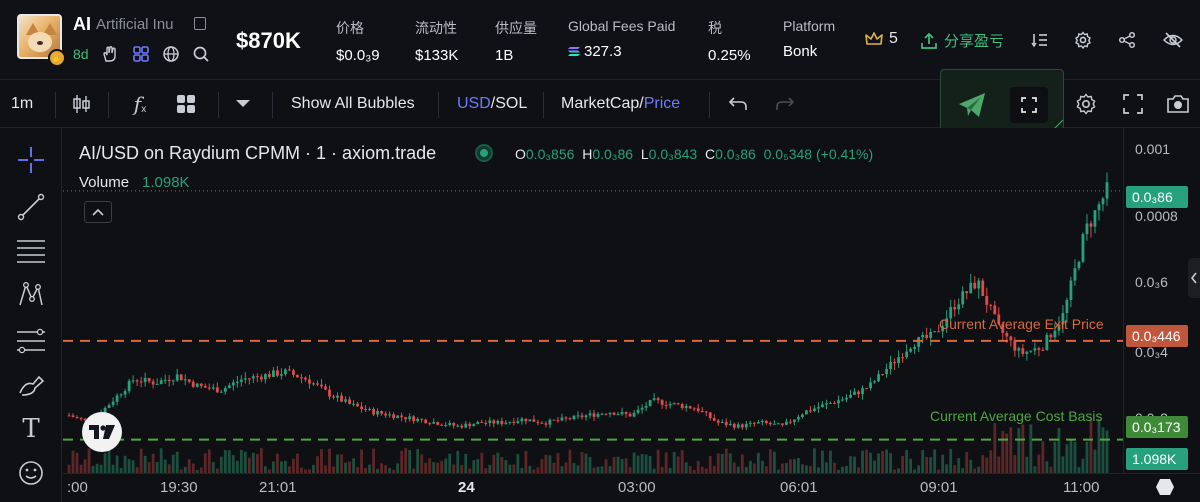  Describe the element at coordinates (201, 54) in the screenshot. I see `search-icon` at that location.